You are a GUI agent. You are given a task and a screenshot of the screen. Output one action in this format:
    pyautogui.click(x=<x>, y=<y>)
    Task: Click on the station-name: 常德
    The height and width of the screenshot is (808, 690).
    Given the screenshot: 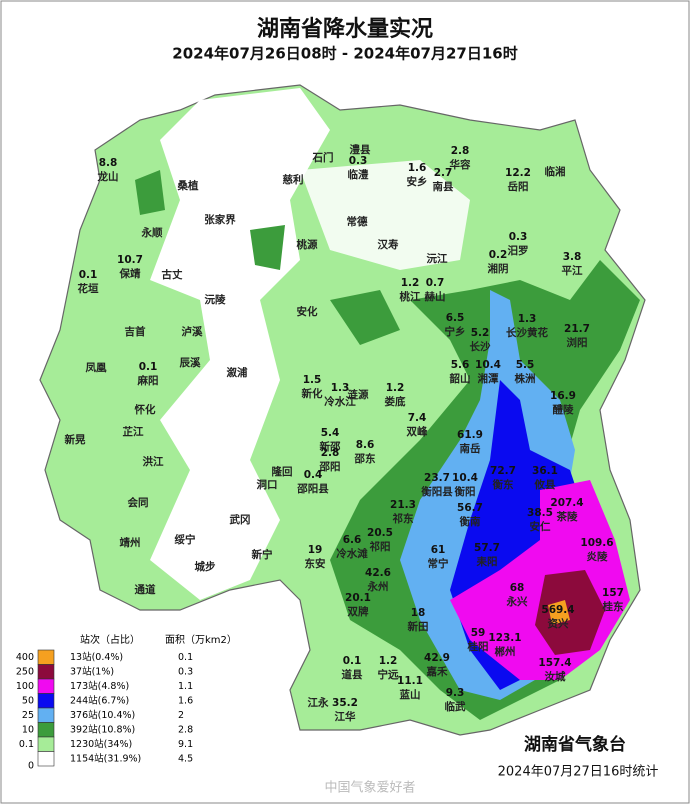 What is the action you would take?
    pyautogui.click(x=357, y=221)
    